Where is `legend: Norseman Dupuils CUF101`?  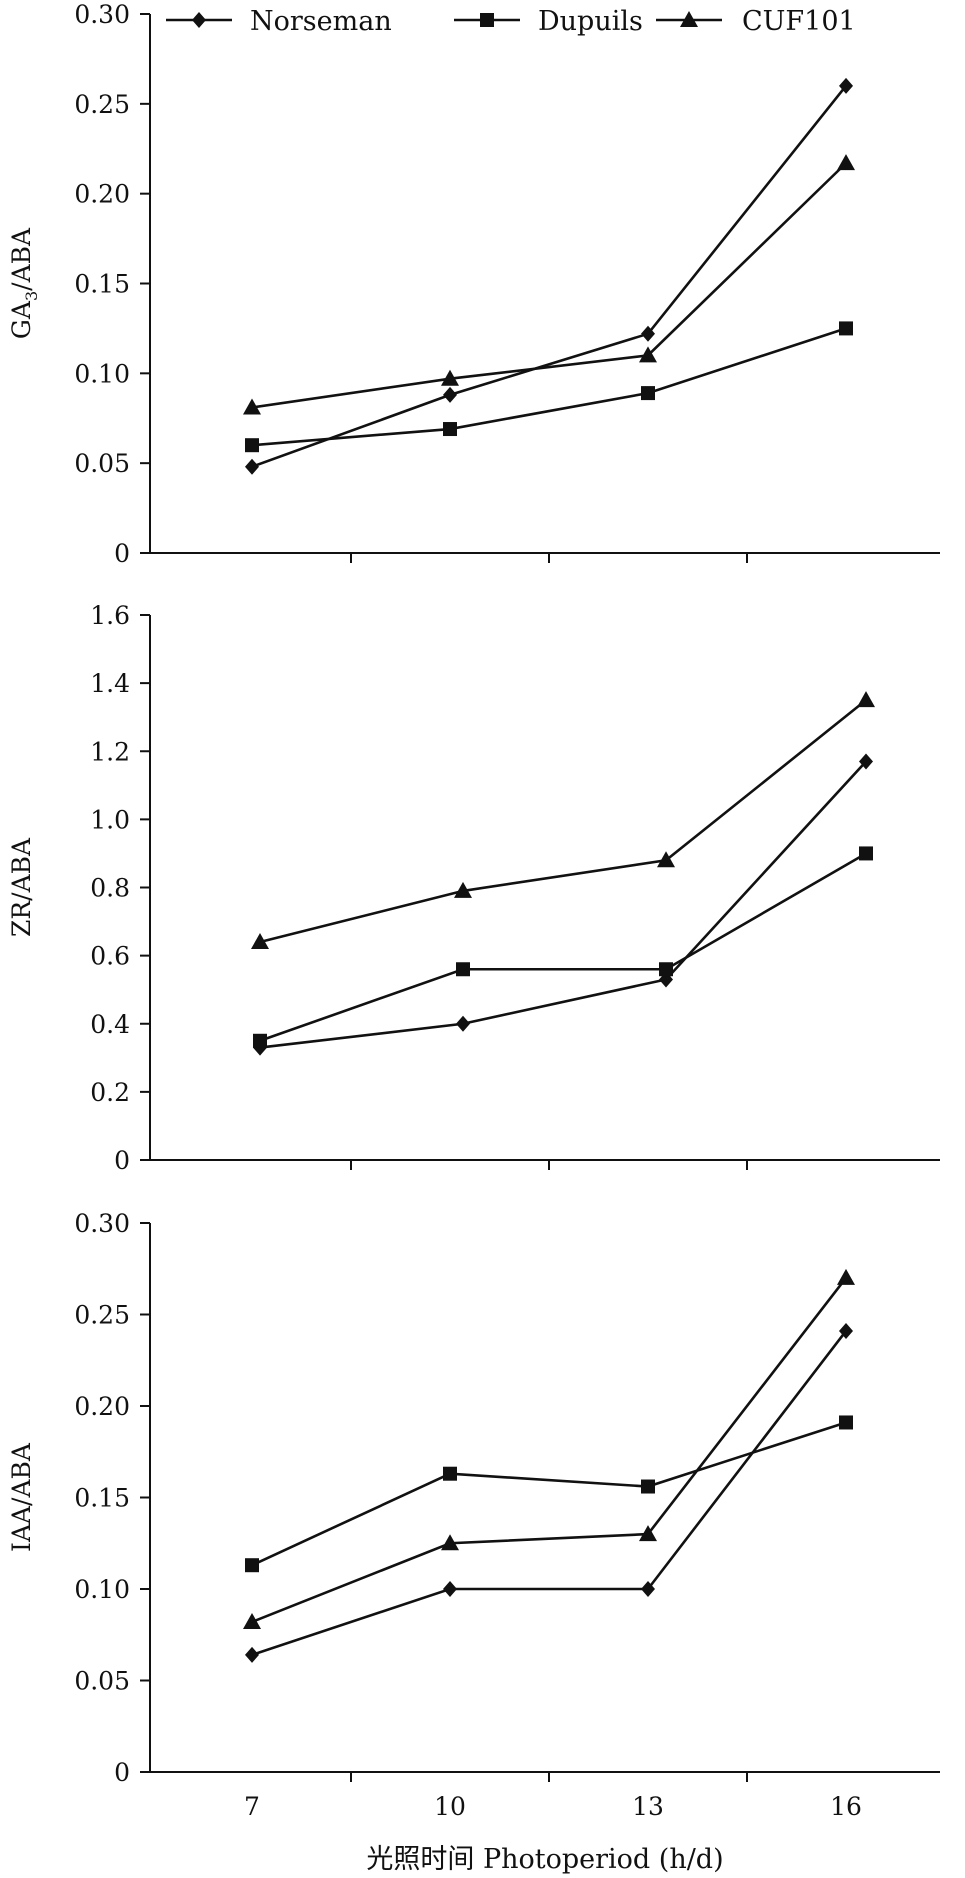 legend: Norseman Dupuils CUF101 is located at coordinates (511, 21).